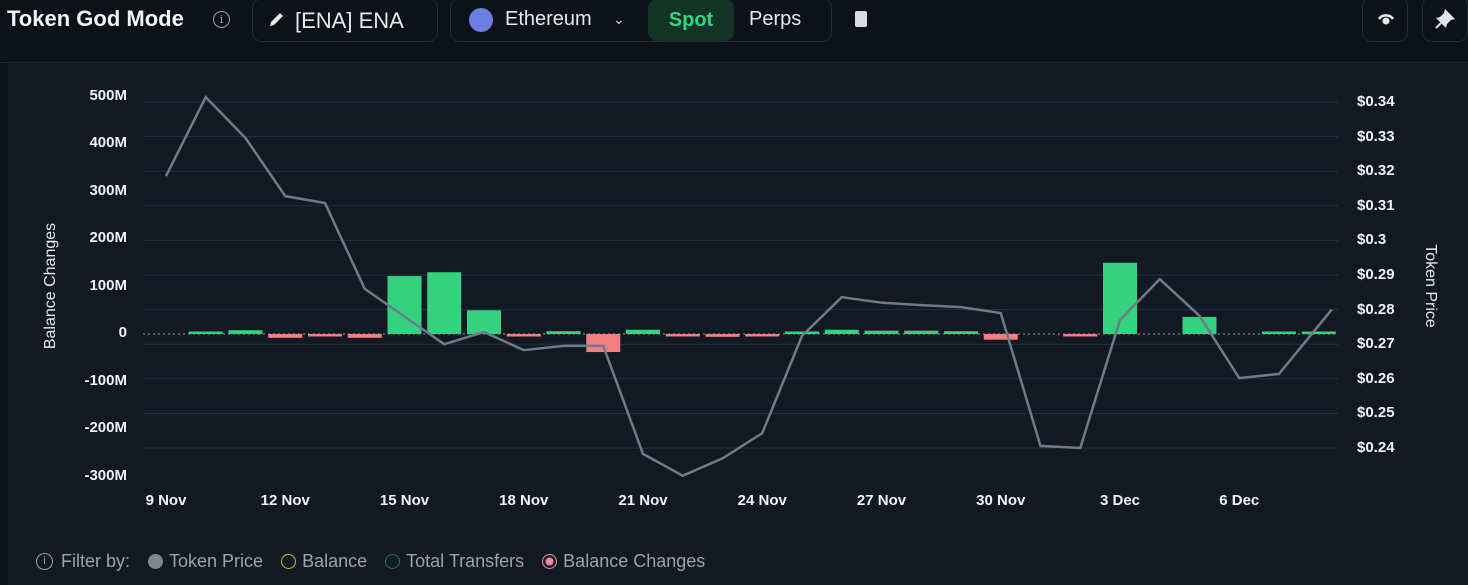 This screenshot has width=1468, height=585. What do you see at coordinates (1430, 286) in the screenshot?
I see `y2-axis-label: Token Price` at bounding box center [1430, 286].